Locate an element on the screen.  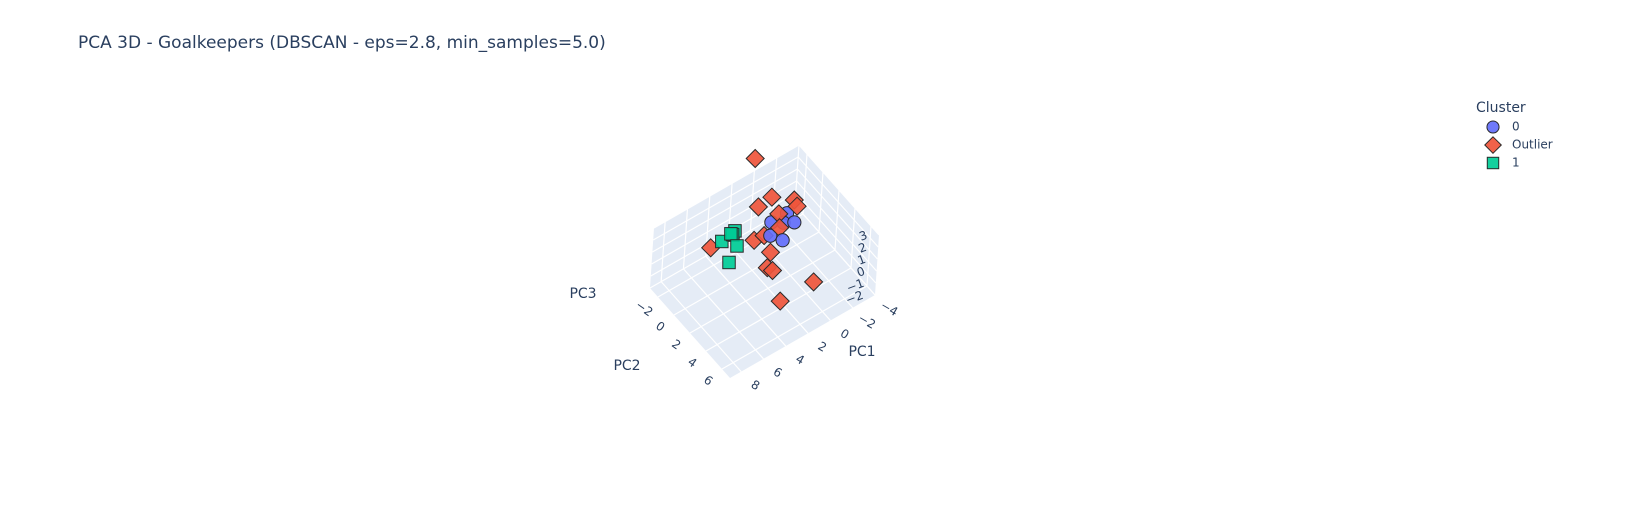
diamond-marker-icon is located at coordinates (1493, 145).